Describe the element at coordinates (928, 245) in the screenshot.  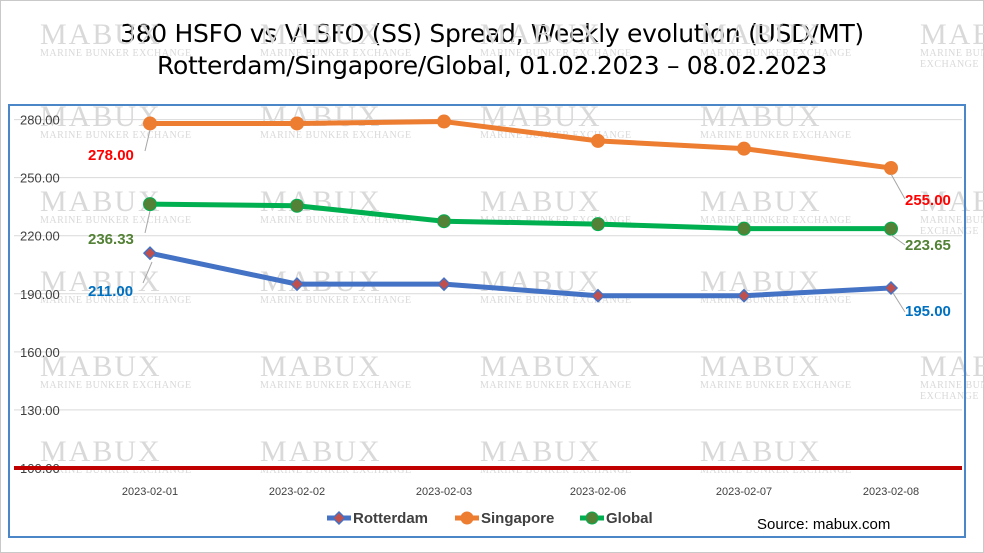
I see `data-label-end: 223.65` at that location.